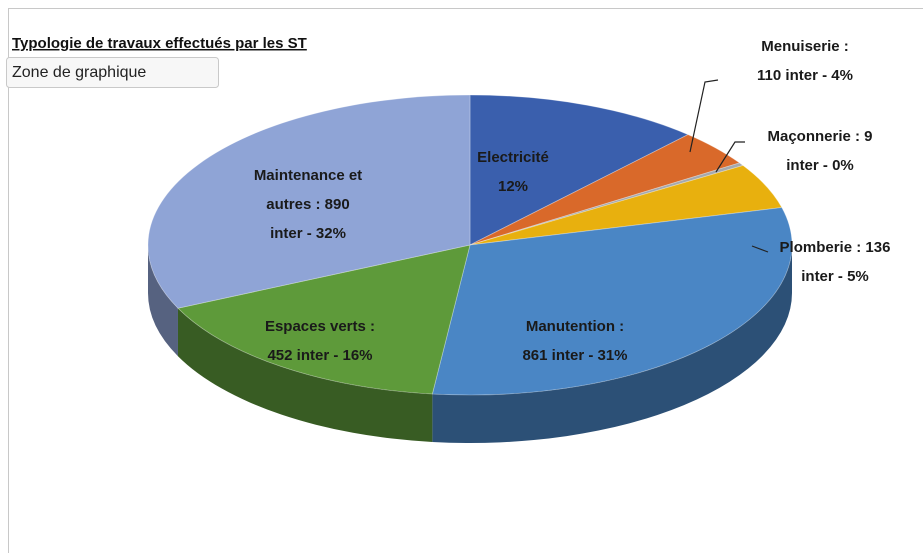  Describe the element at coordinates (79, 72) in the screenshot. I see `tooltip: Zone de graphique` at that location.